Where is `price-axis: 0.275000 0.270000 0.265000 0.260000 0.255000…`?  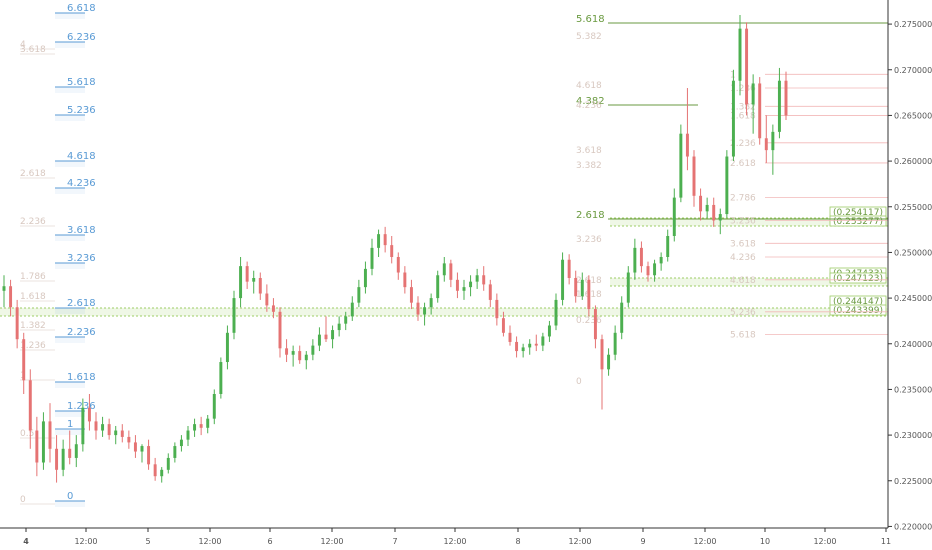
price-axis: 0.275000 0.270000 0.265000 0.260000 0.255000… is located at coordinates (909, 265).